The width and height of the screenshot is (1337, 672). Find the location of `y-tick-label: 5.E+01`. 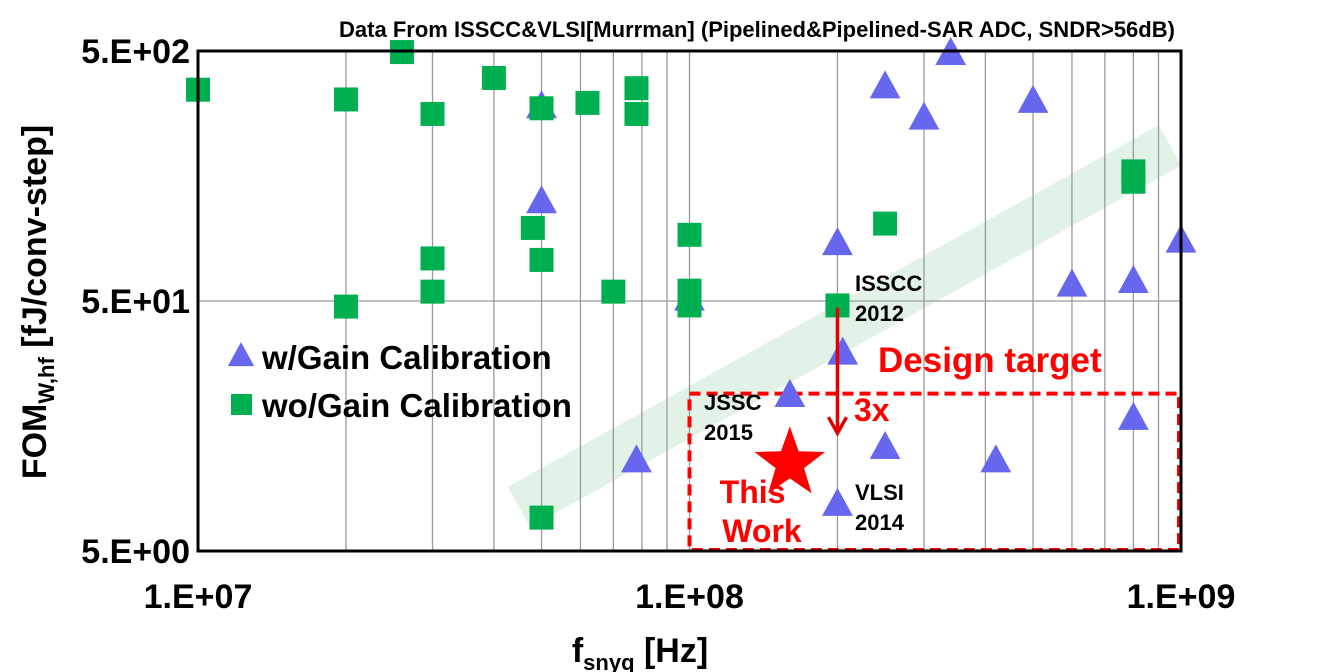

y-tick-label: 5.E+01 is located at coordinates (135, 302).